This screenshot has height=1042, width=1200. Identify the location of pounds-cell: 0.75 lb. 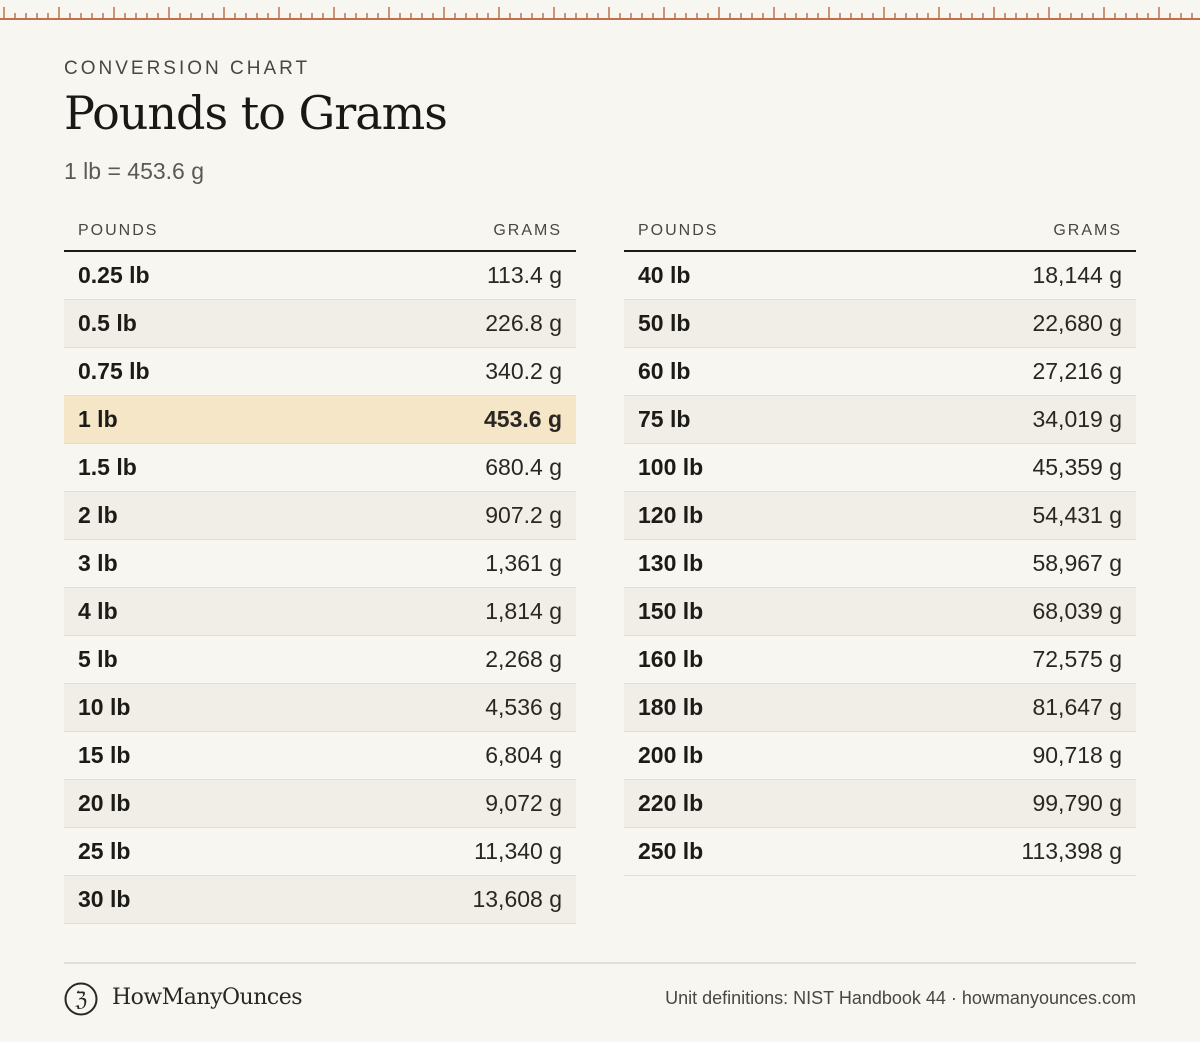
(114, 371).